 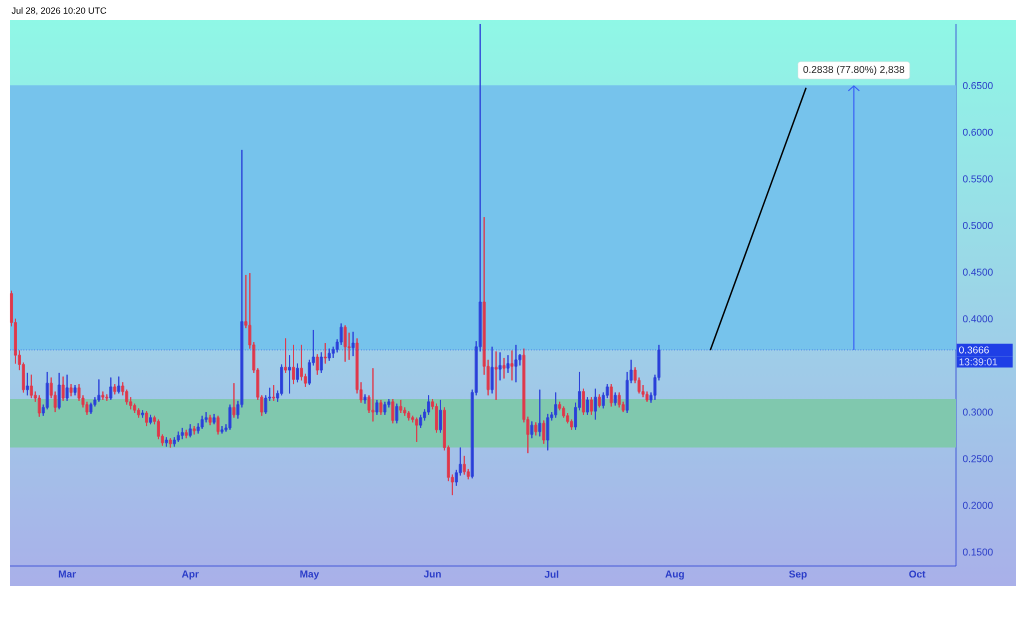 I want to click on y-tick-label: 0.4500, so click(x=977, y=272).